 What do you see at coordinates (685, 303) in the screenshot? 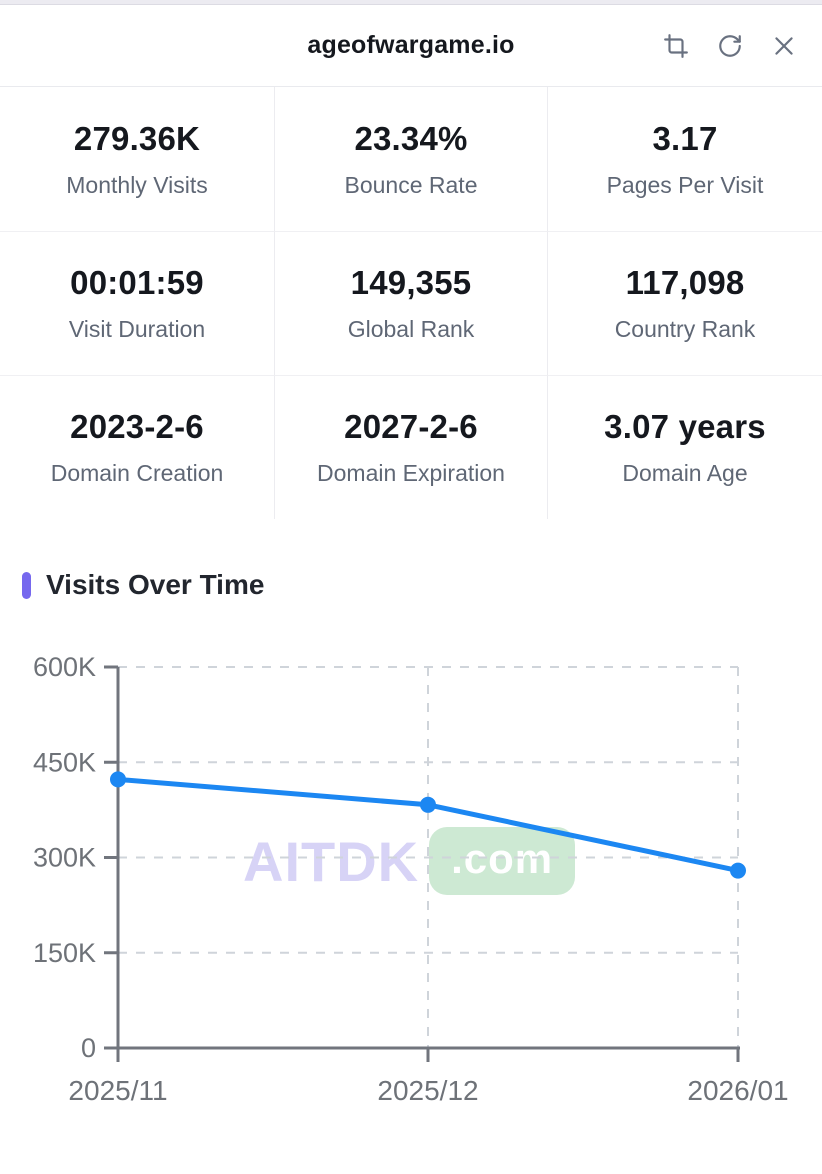
I see `stat-country-rank: 117,098 Country Rank` at bounding box center [685, 303].